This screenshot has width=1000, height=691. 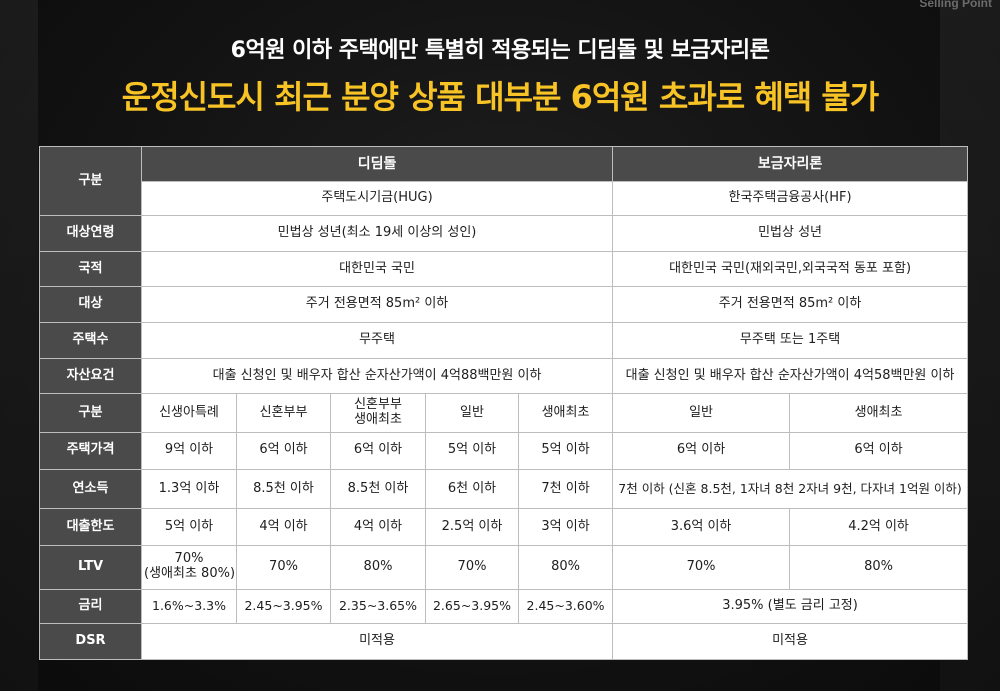 What do you see at coordinates (565, 413) in the screenshot?
I see `sub-header-firsttime: 생애최초` at bounding box center [565, 413].